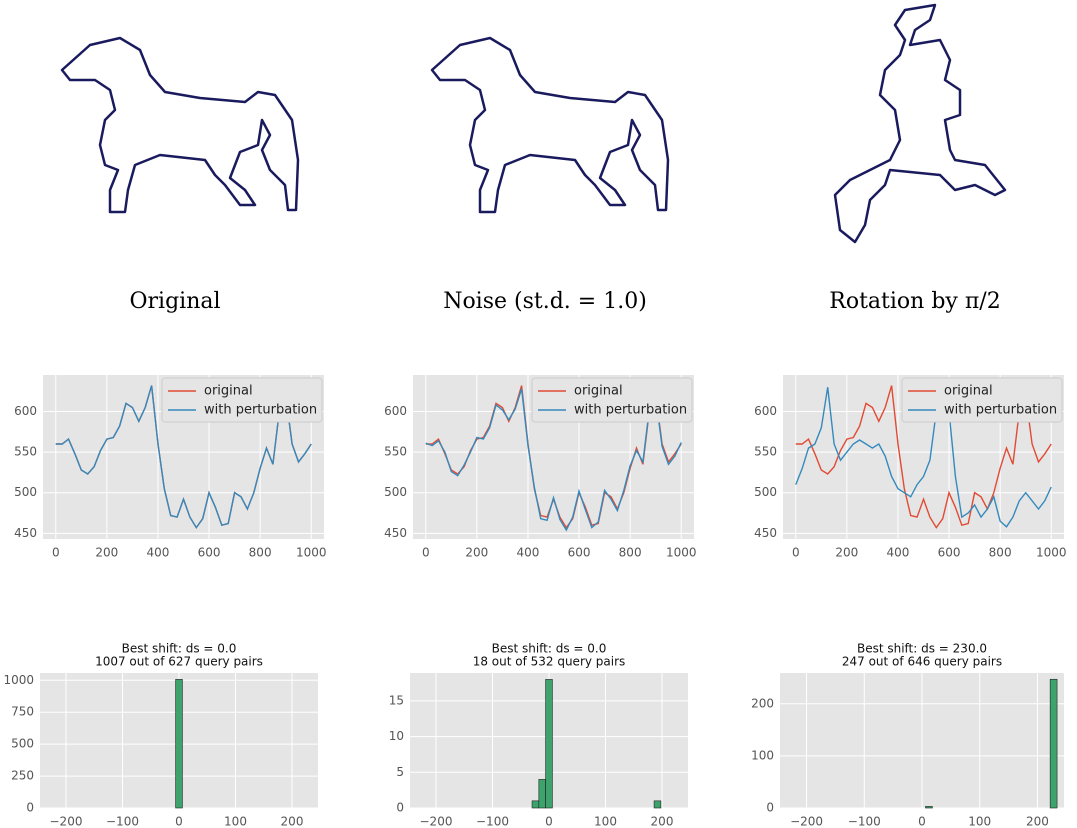 The height and width of the screenshot is (828, 1077). What do you see at coordinates (922, 649) in the screenshot?
I see `chart-title: Best shift: ds = 230.0` at bounding box center [922, 649].